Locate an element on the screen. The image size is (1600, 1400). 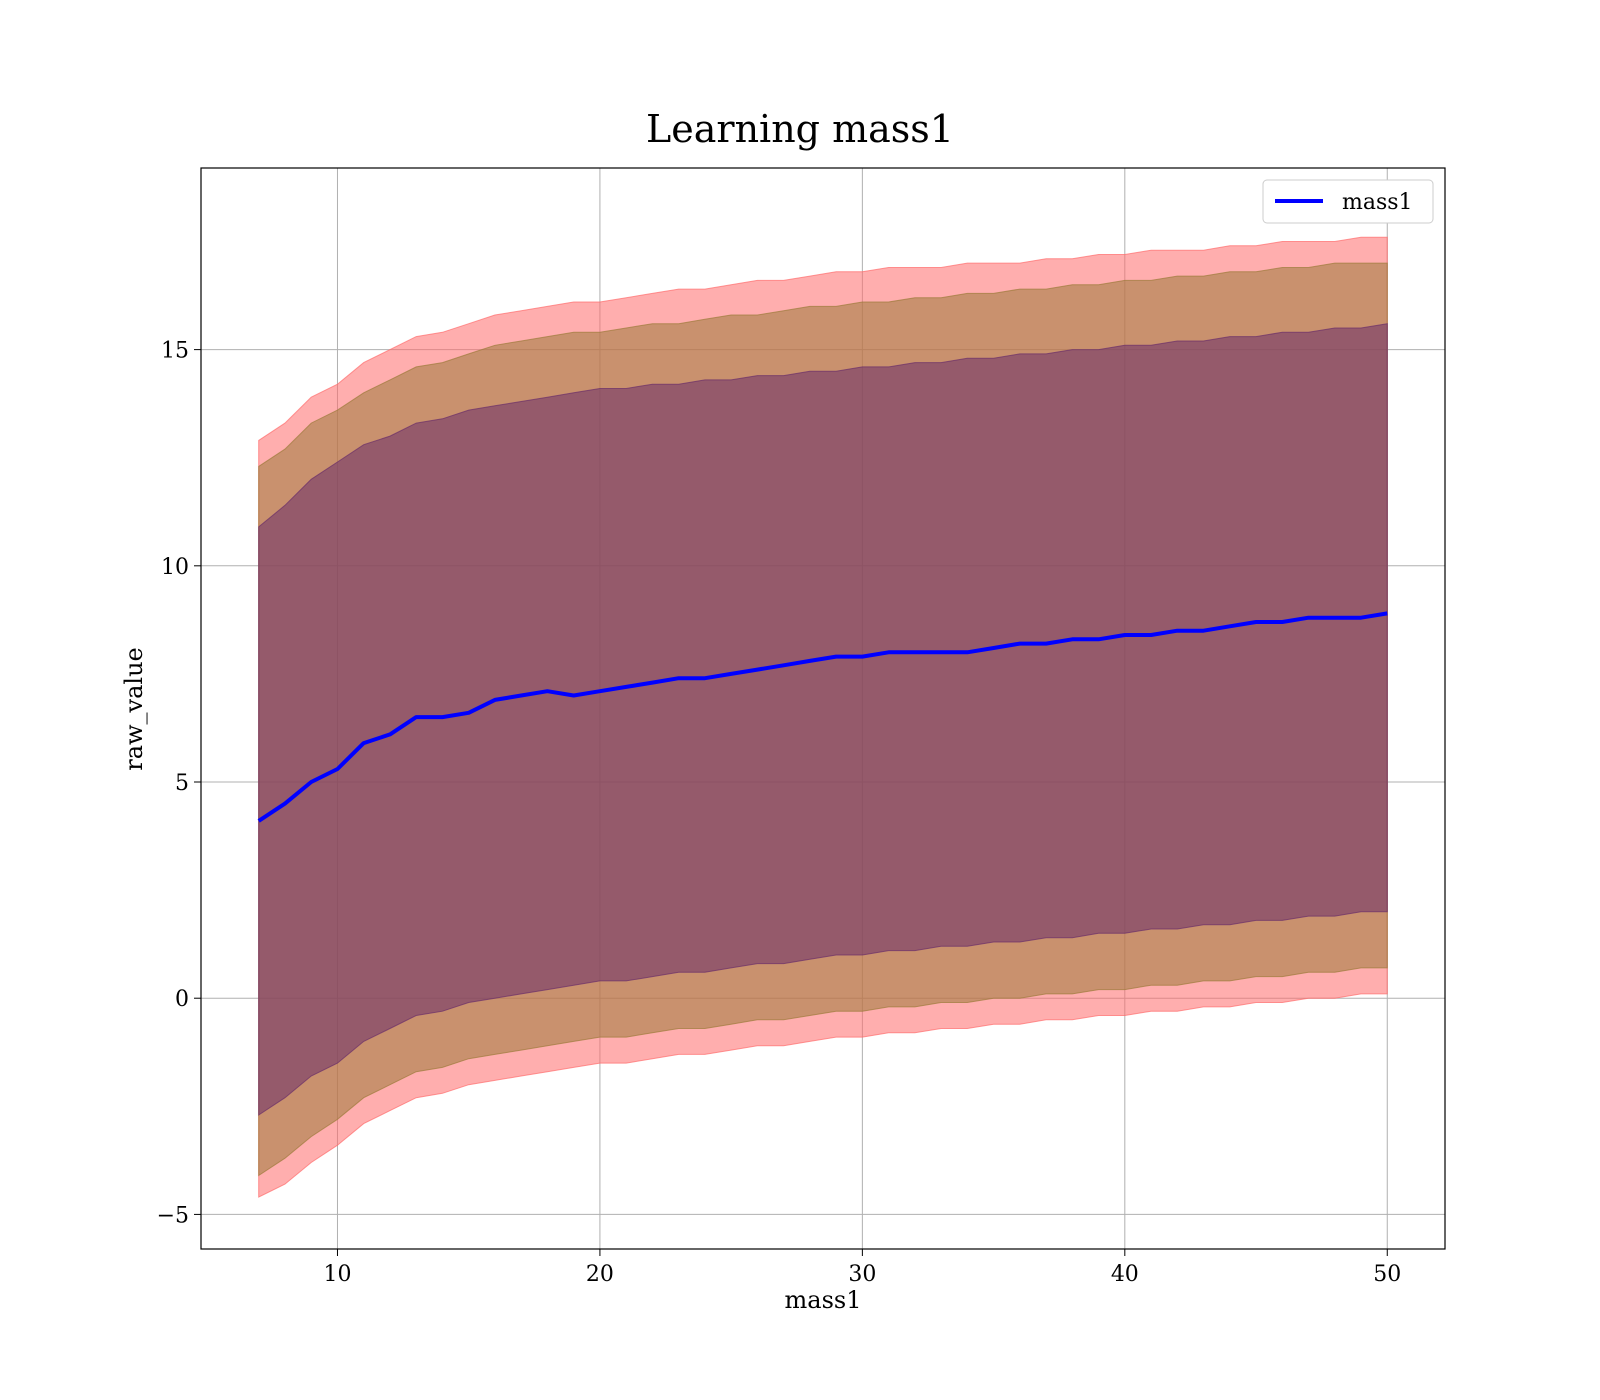
legend: mass1 is located at coordinates (1348, 201).